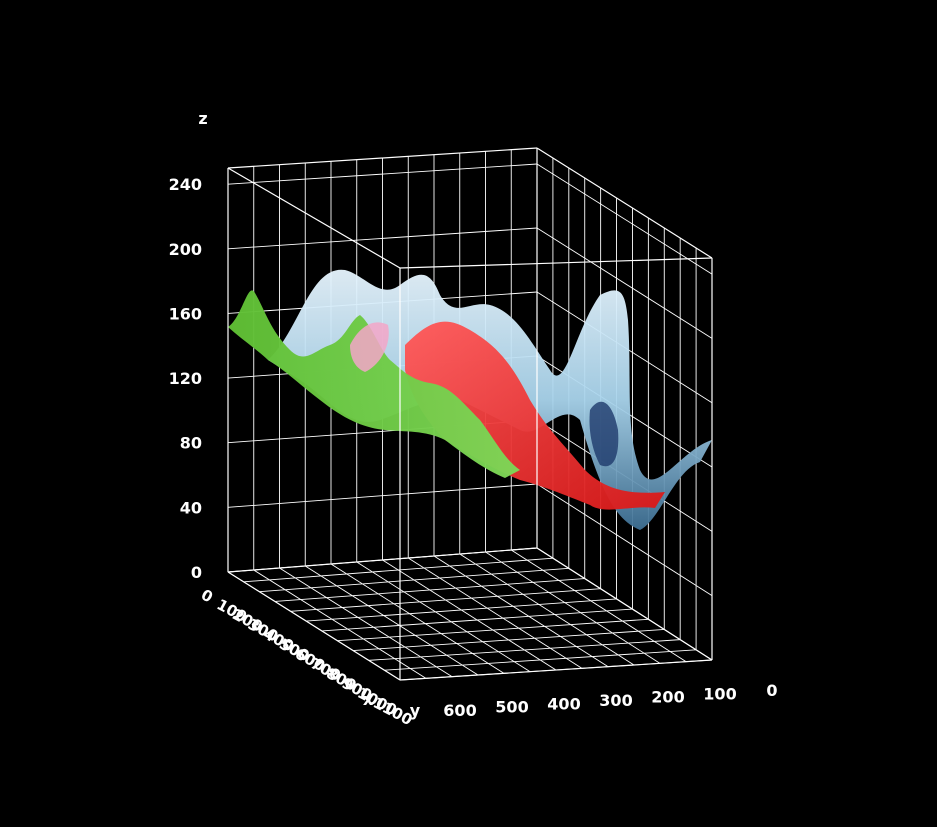  I want to click on y-tick-label: 100, so click(719, 693).